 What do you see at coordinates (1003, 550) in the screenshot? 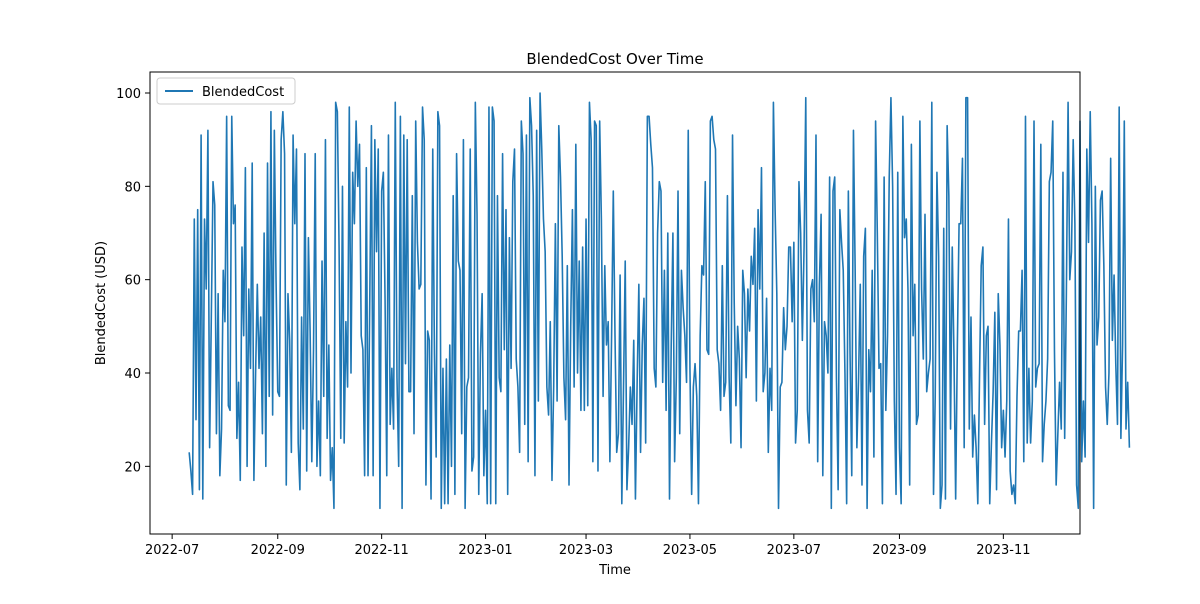
I see `x-tick-label: 2023-11` at bounding box center [1003, 550].